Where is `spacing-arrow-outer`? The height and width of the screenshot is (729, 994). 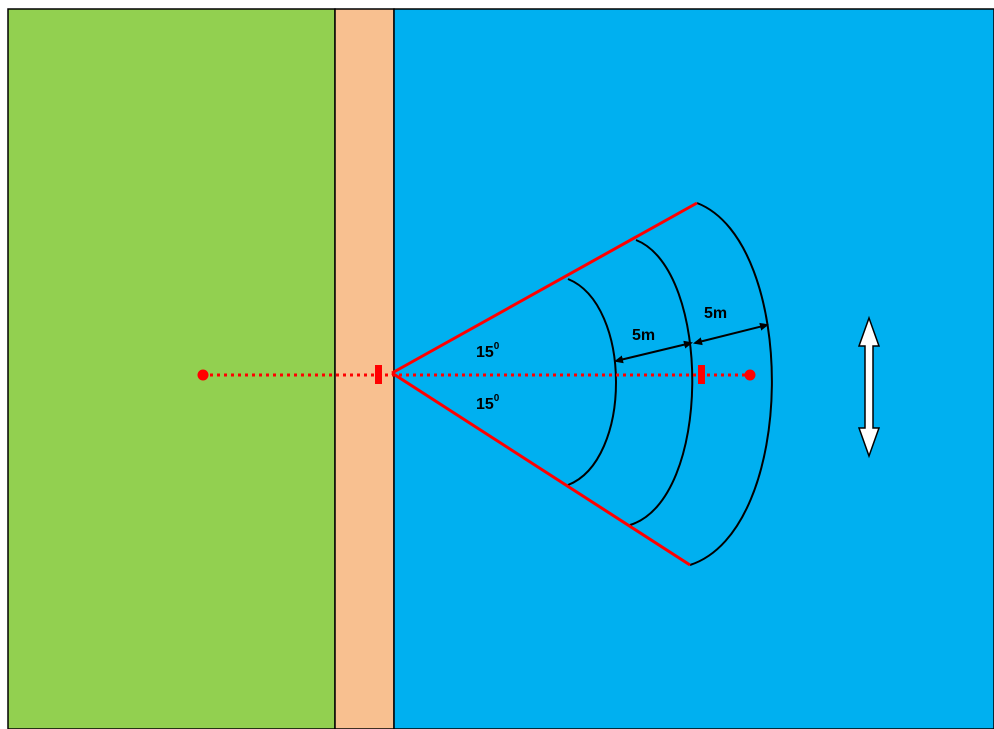
spacing-arrow-outer is located at coordinates (731, 334).